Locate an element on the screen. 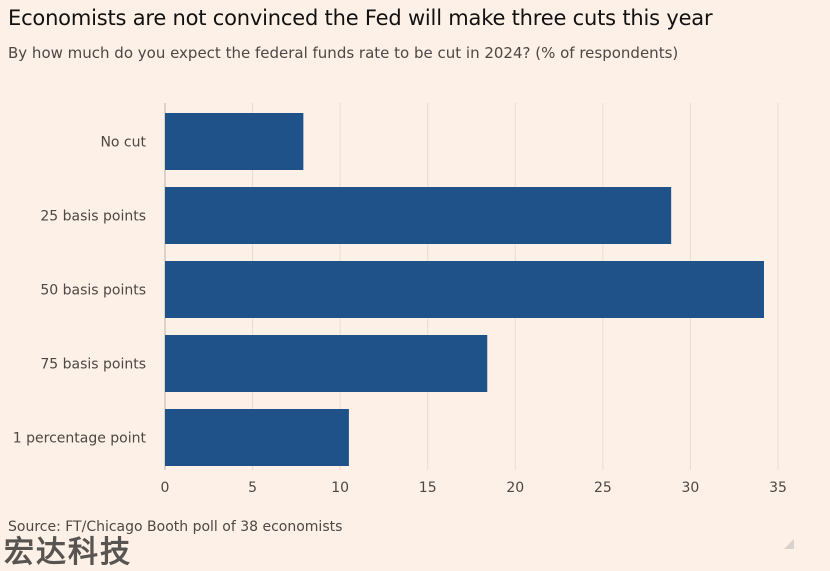 The width and height of the screenshot is (830, 571). watermark: 宏达科技 is located at coordinates (68, 552).